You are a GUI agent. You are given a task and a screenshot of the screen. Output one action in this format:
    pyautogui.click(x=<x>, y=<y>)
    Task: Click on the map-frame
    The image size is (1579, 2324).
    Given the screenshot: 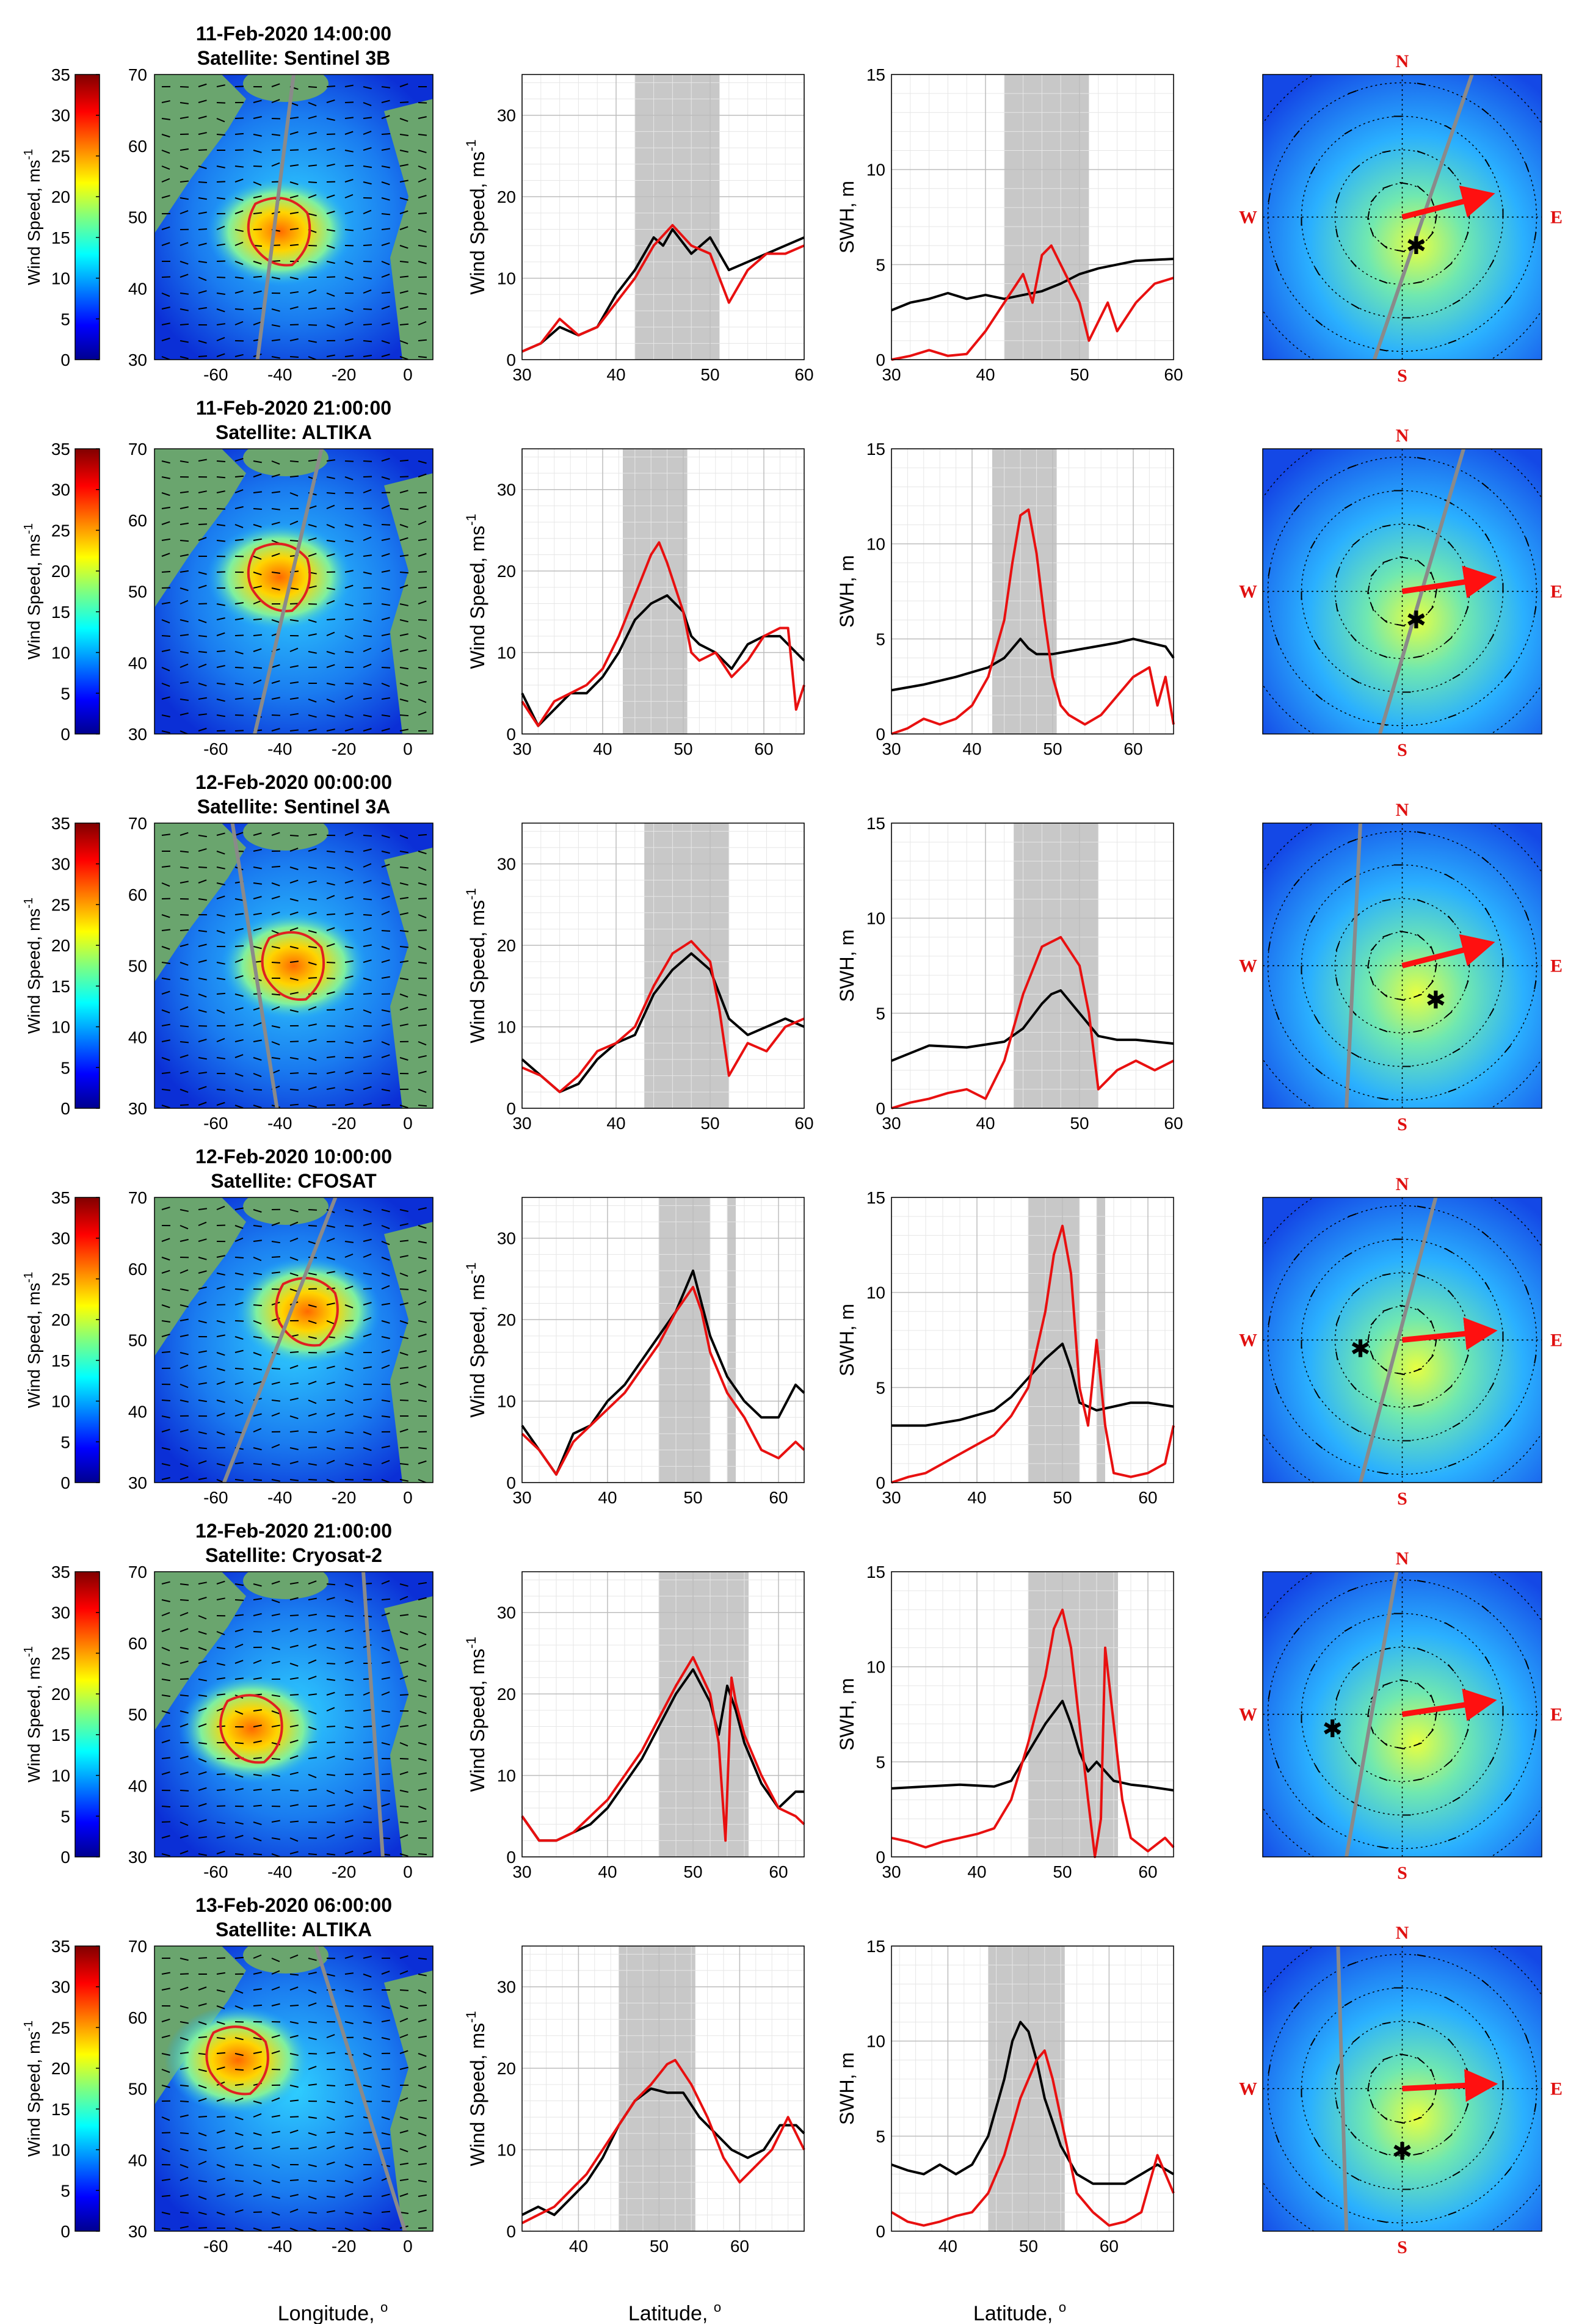 What is the action you would take?
    pyautogui.click(x=294, y=591)
    